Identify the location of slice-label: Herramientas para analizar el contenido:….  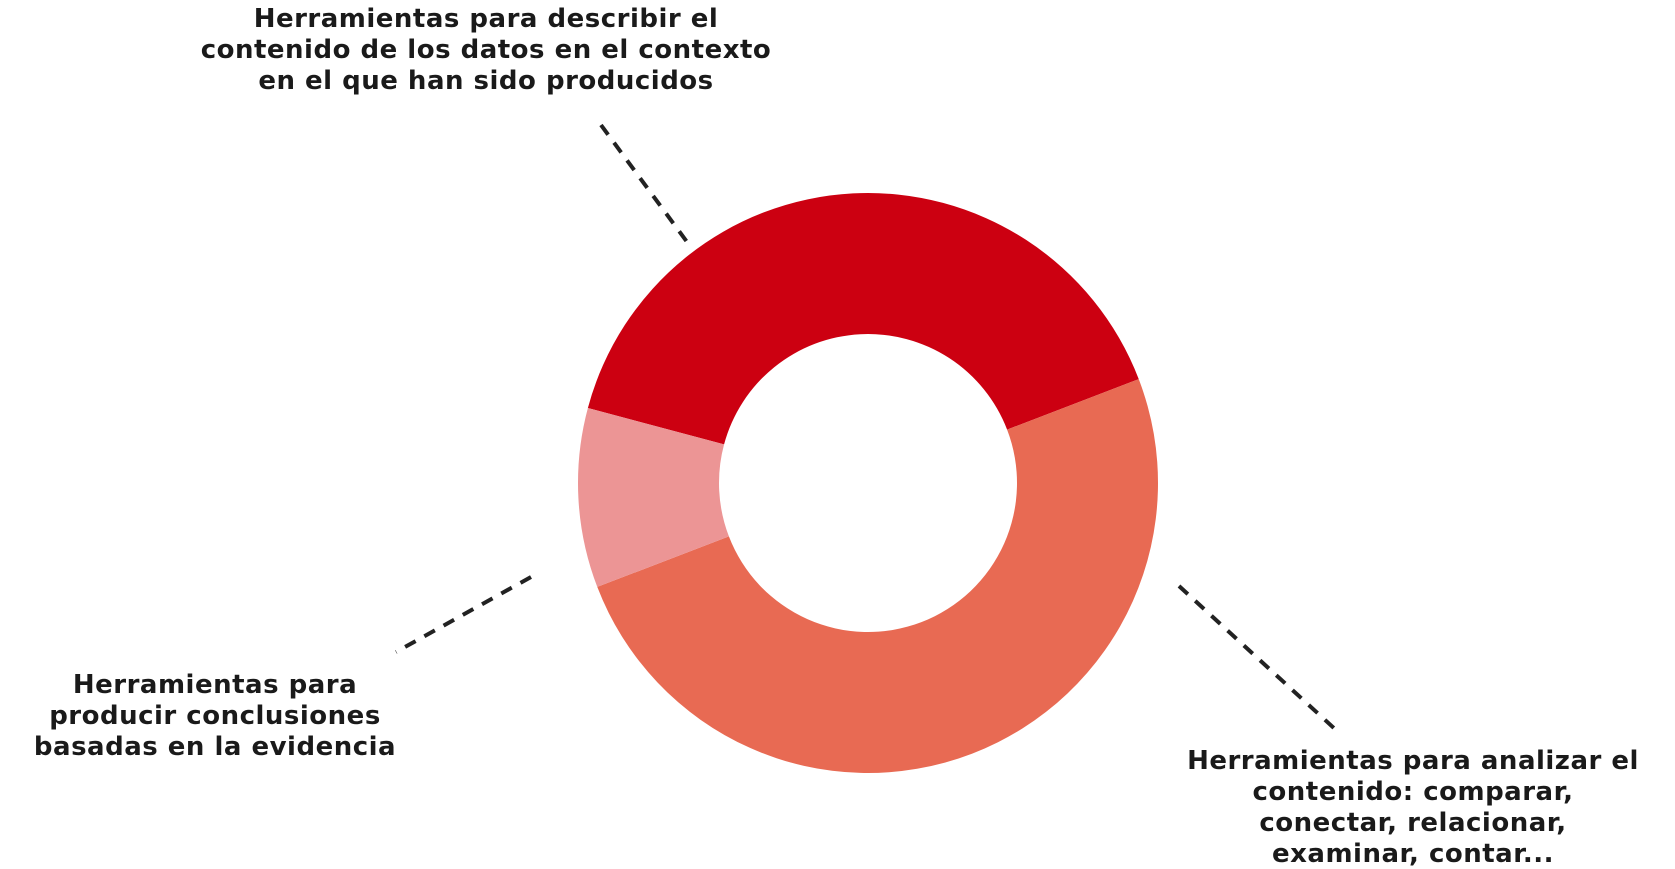
(1413, 807).